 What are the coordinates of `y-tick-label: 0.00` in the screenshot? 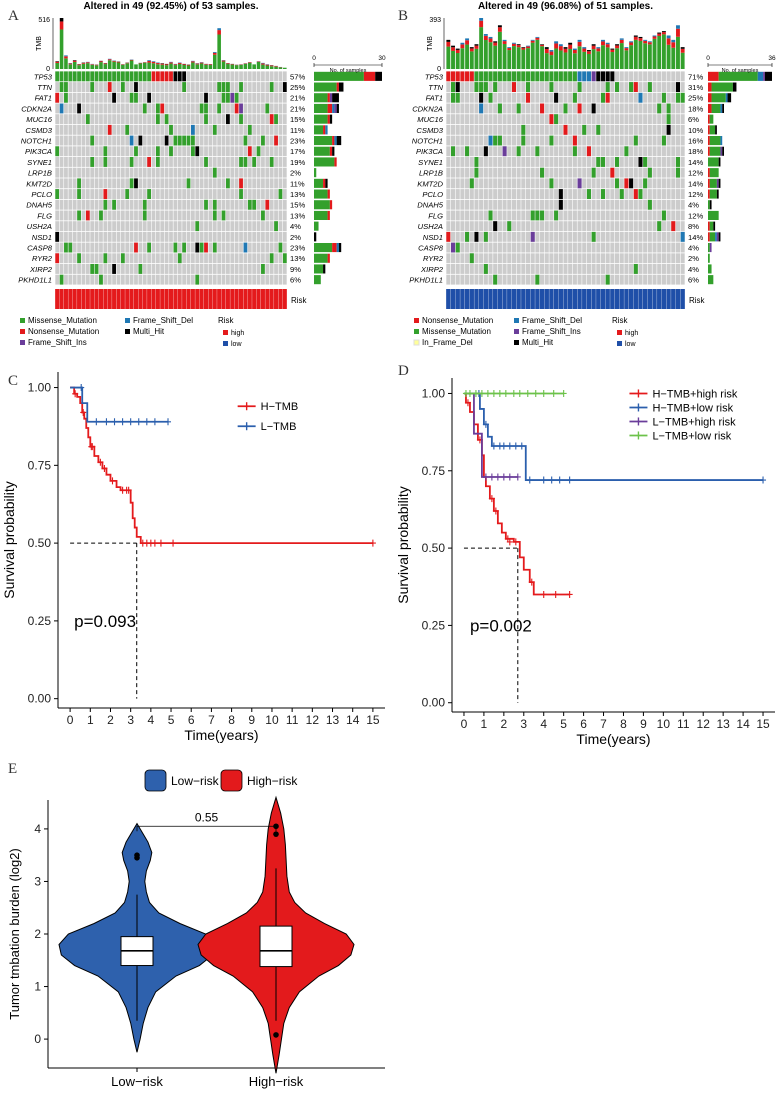 It's located at (40, 699).